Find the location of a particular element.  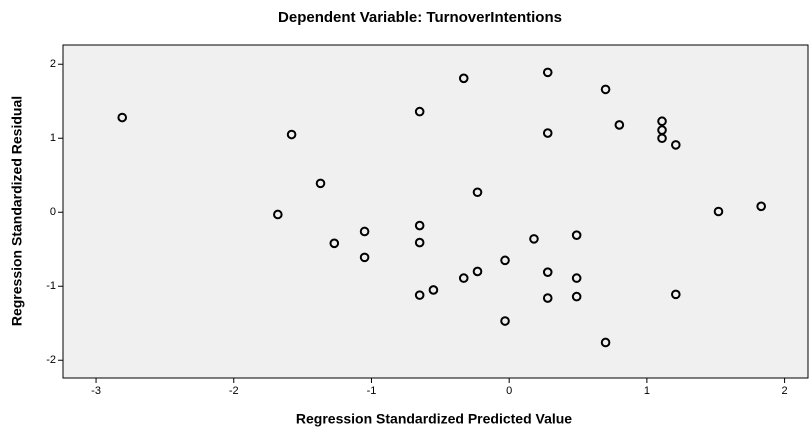

chart-title: Dependent Variable: TurnoverIntentions is located at coordinates (420, 17).